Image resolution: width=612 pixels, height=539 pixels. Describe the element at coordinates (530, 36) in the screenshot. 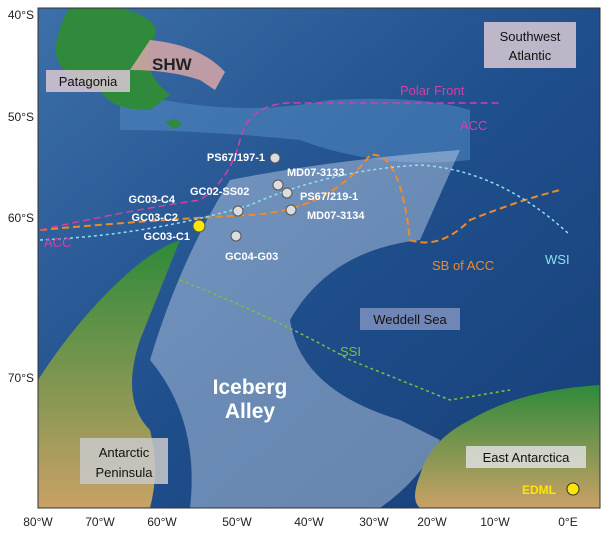

I see `southwest-atlantic-label: Southwest` at that location.